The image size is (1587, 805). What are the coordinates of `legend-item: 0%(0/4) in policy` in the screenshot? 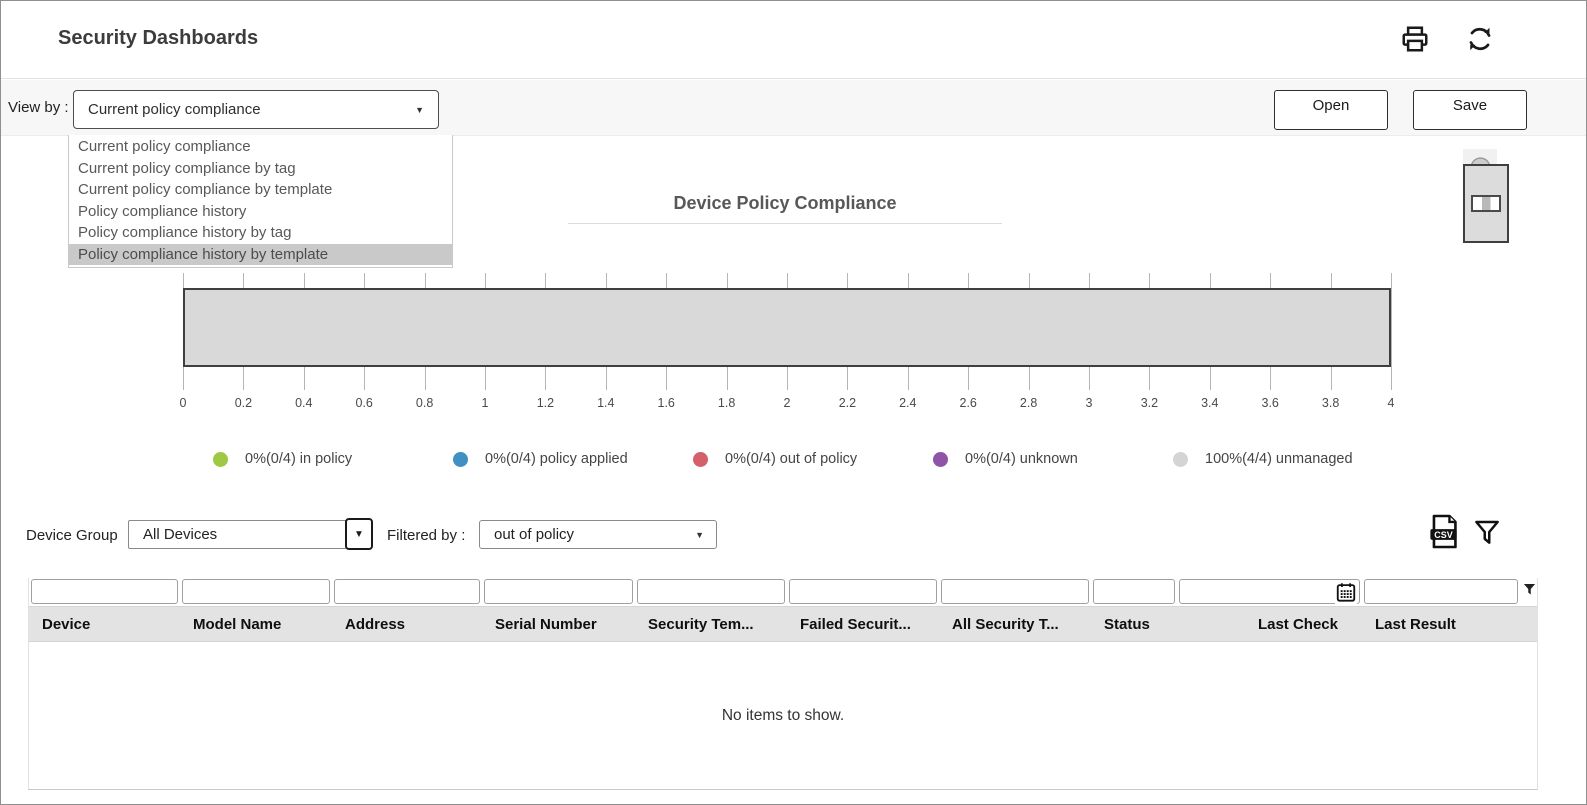 It's located at (282, 459).